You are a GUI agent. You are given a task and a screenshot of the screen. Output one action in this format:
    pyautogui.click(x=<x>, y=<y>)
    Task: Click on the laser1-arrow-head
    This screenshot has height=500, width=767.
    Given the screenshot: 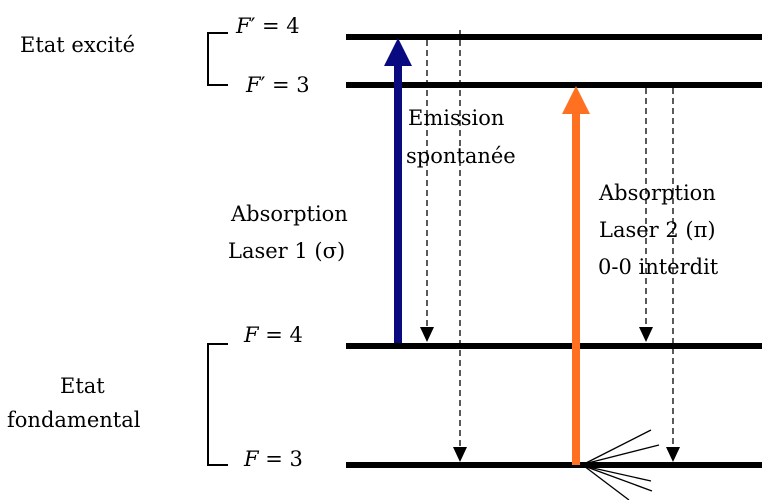 What is the action you would take?
    pyautogui.click(x=398, y=52)
    